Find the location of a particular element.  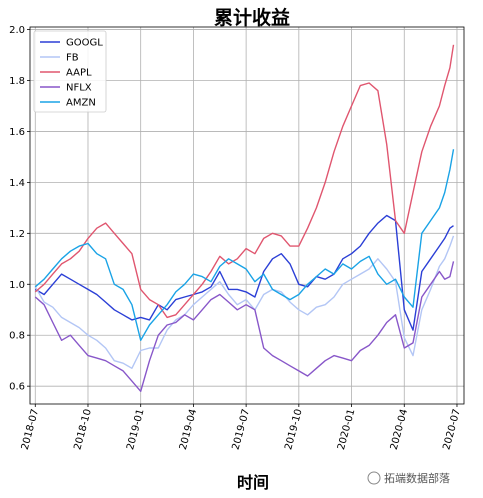

y-tick-label: 1.6 is located at coordinates (17, 132).